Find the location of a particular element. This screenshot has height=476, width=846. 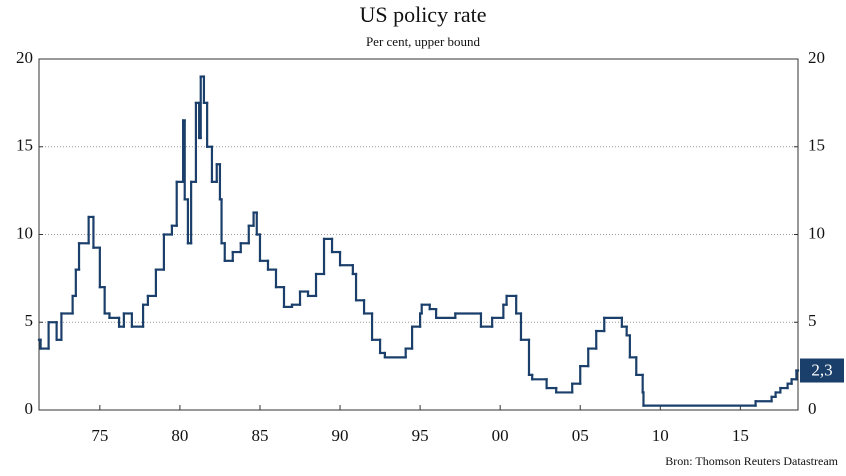

last-value-box is located at coordinates (822, 370).